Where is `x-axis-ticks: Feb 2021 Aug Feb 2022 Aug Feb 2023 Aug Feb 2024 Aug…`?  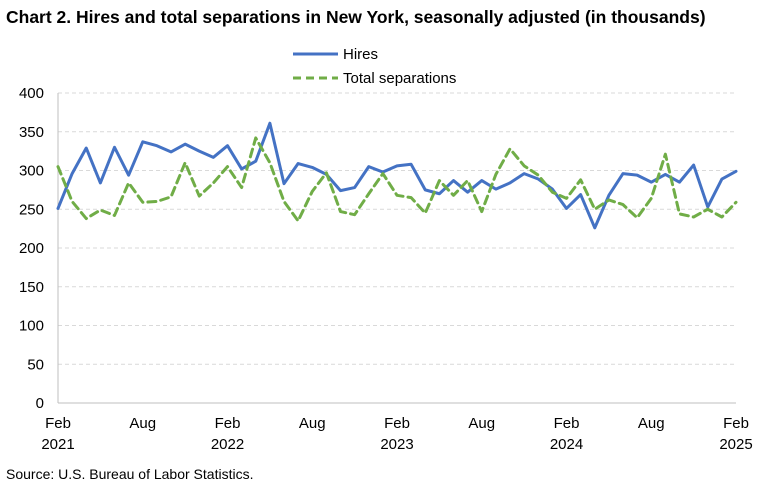 x-axis-ticks: Feb 2021 Aug Feb 2022 Aug Feb 2023 Aug Feb 2024 Aug… is located at coordinates (396, 434).